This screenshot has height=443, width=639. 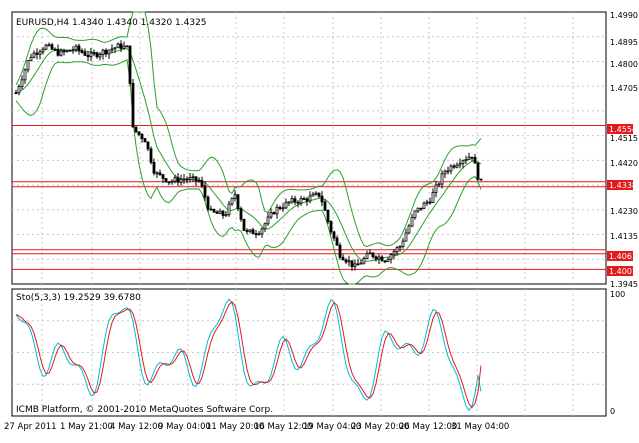 I want to click on price-tick-label: 1.4800, so click(x=624, y=64).